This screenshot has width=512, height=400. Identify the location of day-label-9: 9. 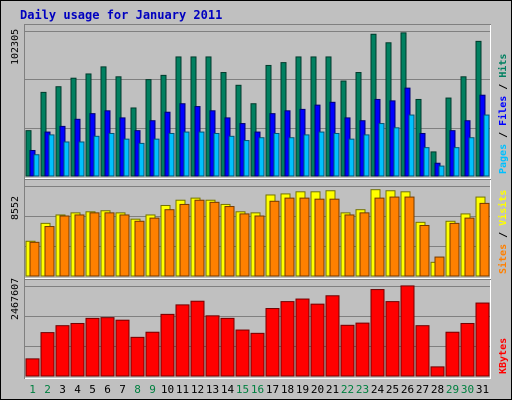
(152, 389).